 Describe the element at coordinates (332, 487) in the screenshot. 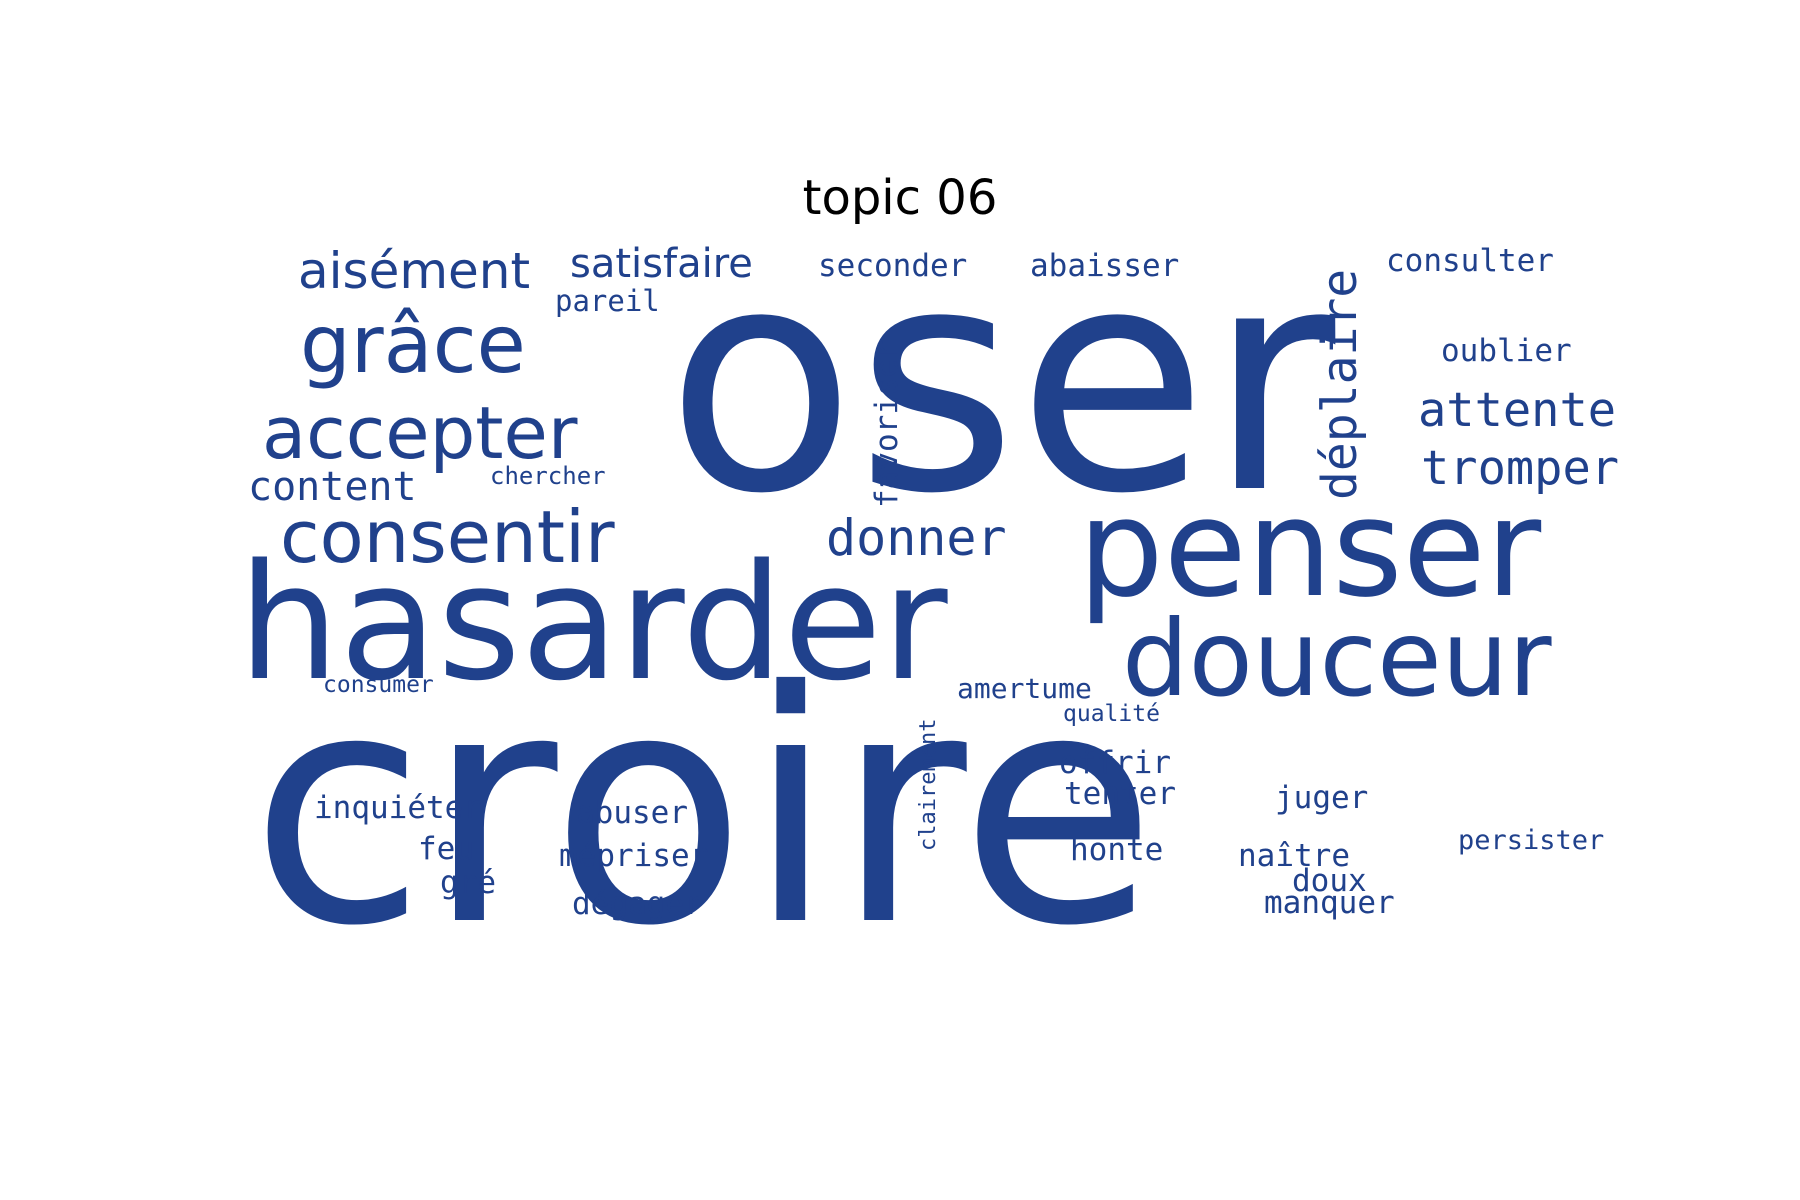

I see `word-19: content` at that location.